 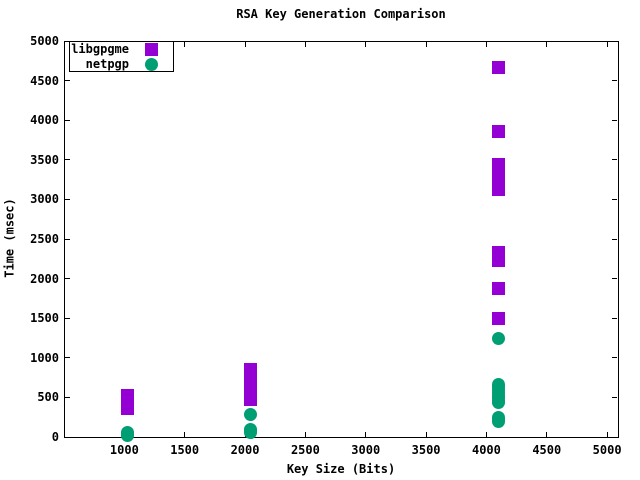 What do you see at coordinates (44, 120) in the screenshot?
I see `y-tick-label: 4000` at bounding box center [44, 120].